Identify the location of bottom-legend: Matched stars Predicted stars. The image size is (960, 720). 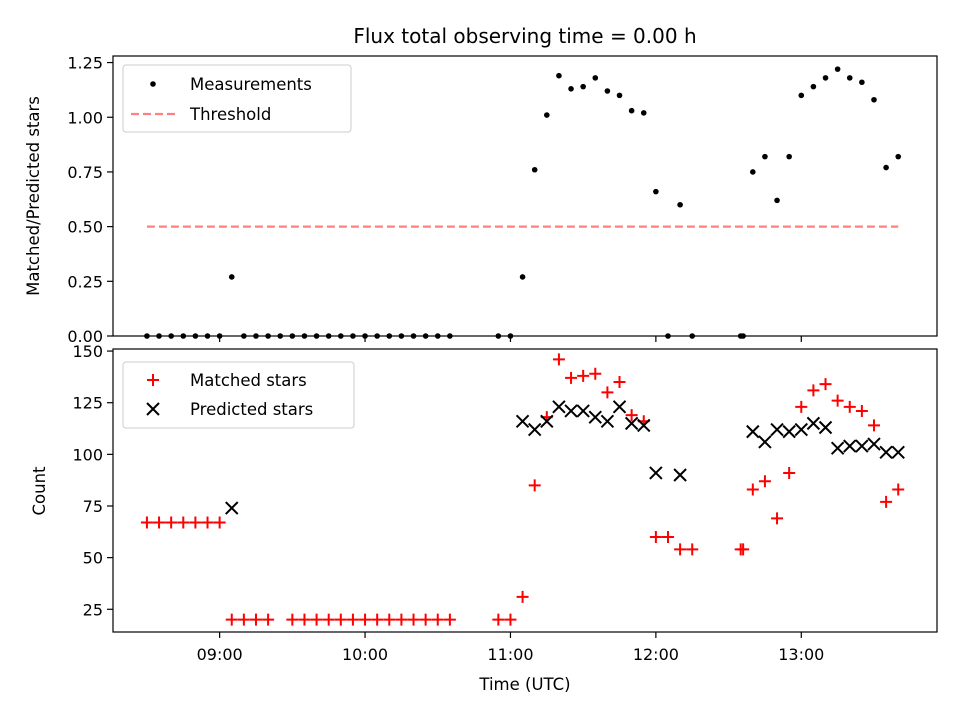
(238, 395).